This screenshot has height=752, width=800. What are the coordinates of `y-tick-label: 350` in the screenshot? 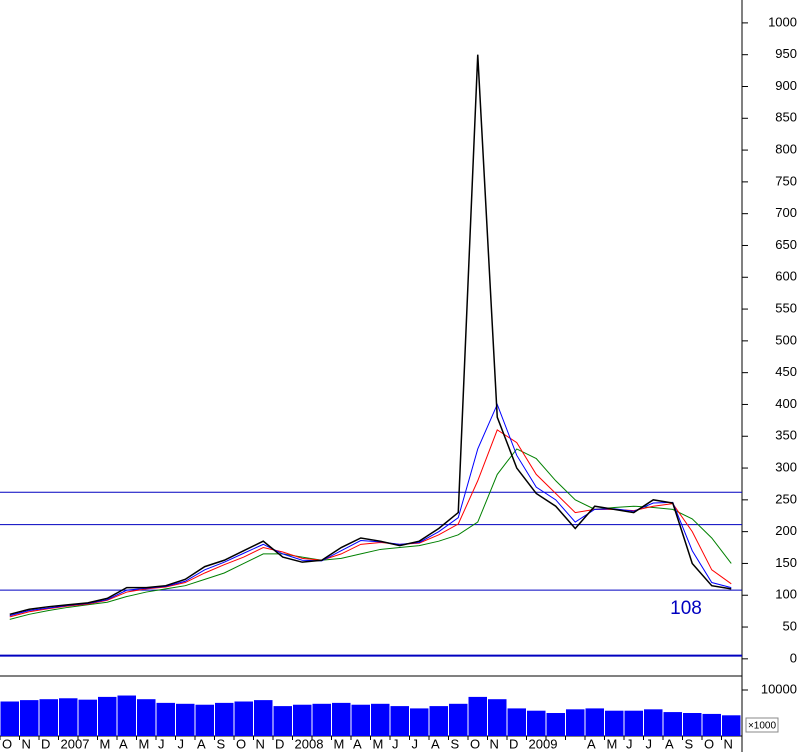 It's located at (786, 435).